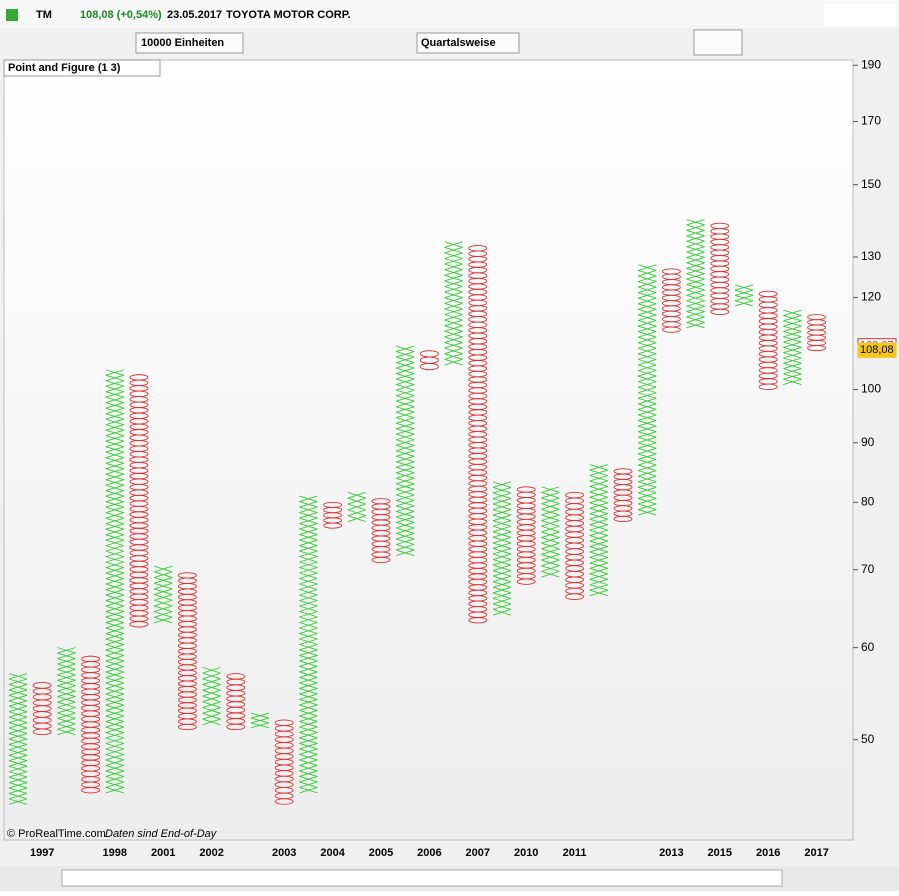  What do you see at coordinates (468, 43) in the screenshot?
I see `period-dropdown` at bounding box center [468, 43].